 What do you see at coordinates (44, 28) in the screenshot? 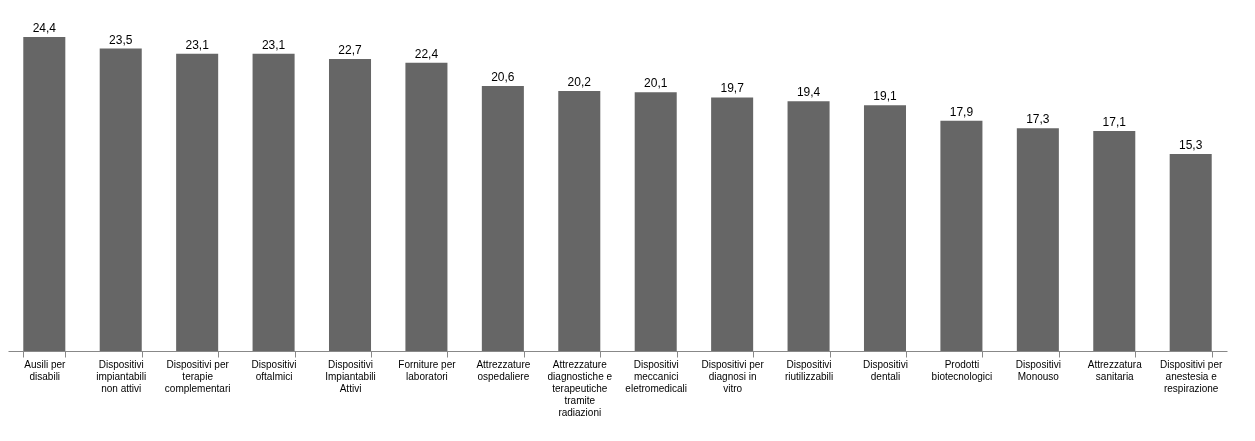
I see `data-label: 24,4` at bounding box center [44, 28].